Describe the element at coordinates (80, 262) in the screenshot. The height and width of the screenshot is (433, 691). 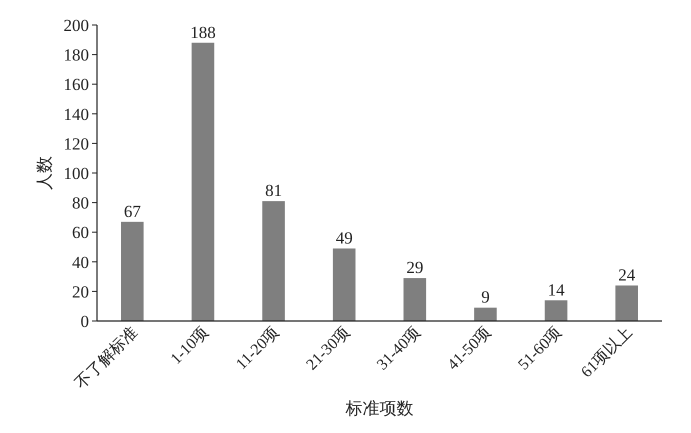
I see `y-tick-label: 40` at that location.